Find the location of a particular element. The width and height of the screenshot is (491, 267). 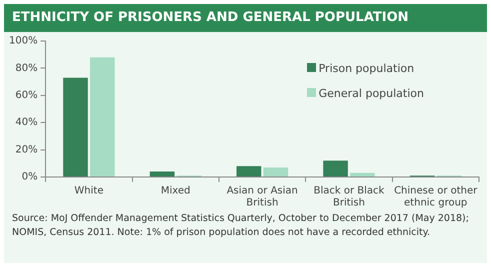

x-tick-label: Chinese or other ethnic group is located at coordinates (436, 197).